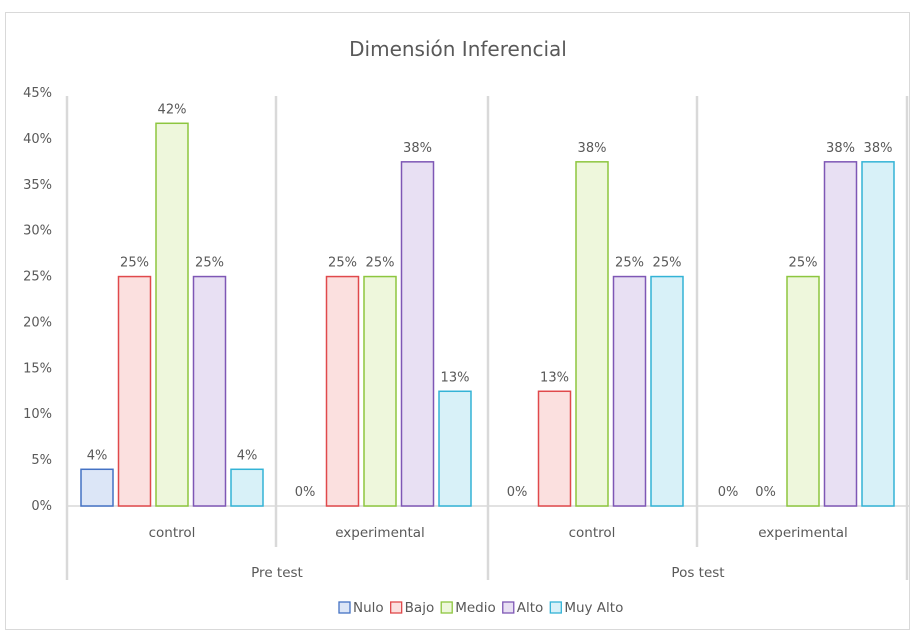  Describe the element at coordinates (37, 322) in the screenshot. I see `y-tick-label: 20%` at that location.